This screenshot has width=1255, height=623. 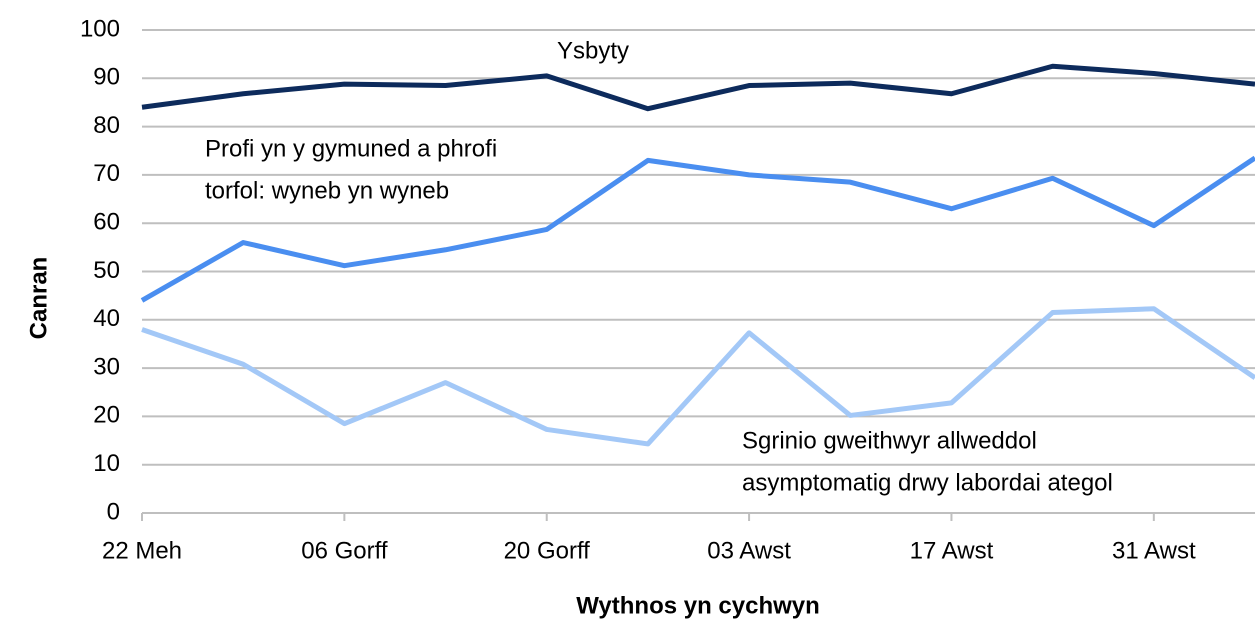 What do you see at coordinates (106, 415) in the screenshot?
I see `y-tick-label: 20` at bounding box center [106, 415].